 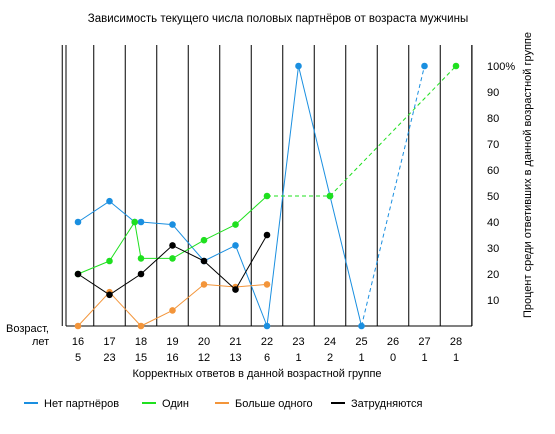 I want to click on count-label: 15, so click(x=141, y=358).